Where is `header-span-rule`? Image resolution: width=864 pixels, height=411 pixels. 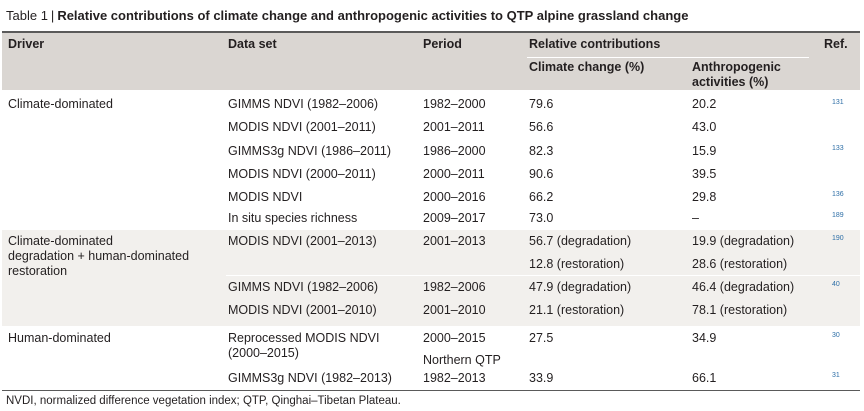 header-span-rule is located at coordinates (668, 57).